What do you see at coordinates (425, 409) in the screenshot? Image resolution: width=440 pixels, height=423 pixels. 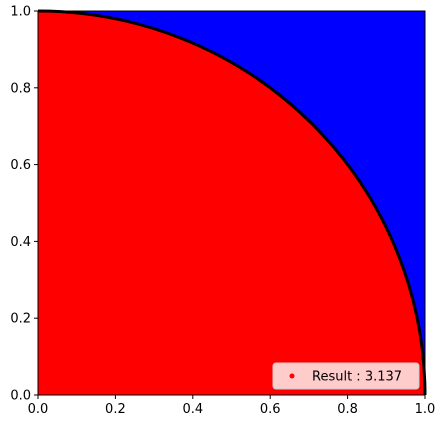 I see `x-tick-label: 1.0` at bounding box center [425, 409].